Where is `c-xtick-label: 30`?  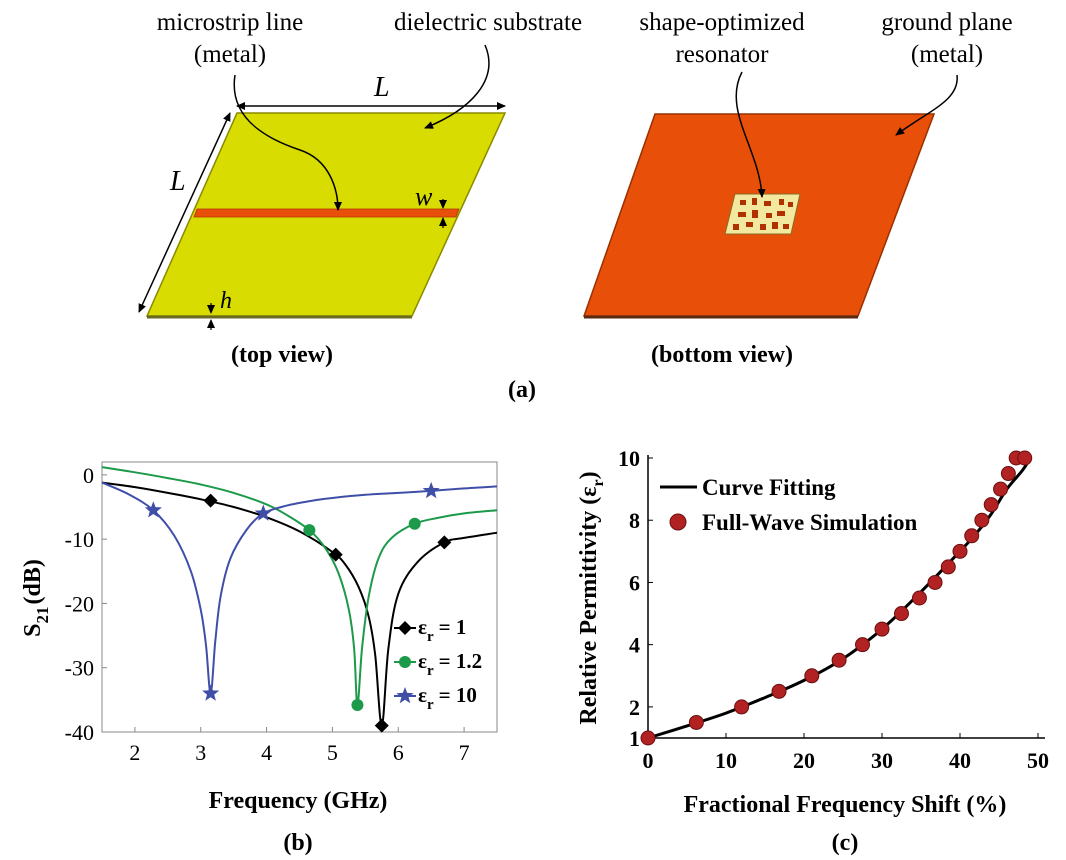
c-xtick-label: 30 is located at coordinates (882, 760).